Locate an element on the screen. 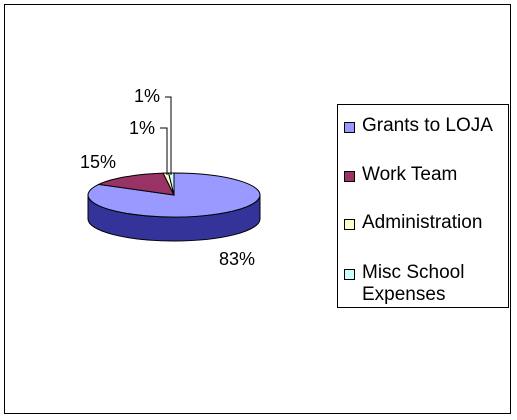  legend-label-administration: Administration is located at coordinates (422, 222).